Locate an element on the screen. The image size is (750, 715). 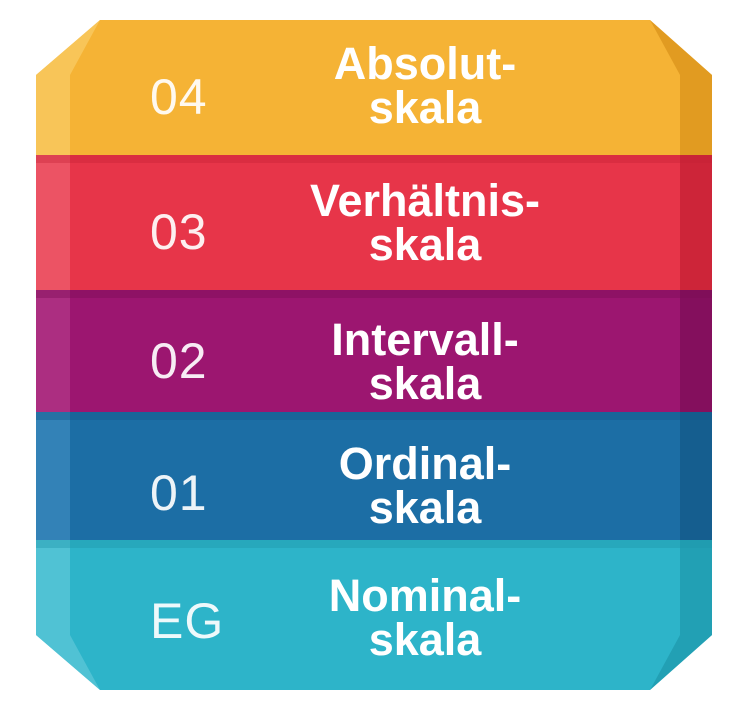
level-04-label-line2: skala is located at coordinates (425, 107).